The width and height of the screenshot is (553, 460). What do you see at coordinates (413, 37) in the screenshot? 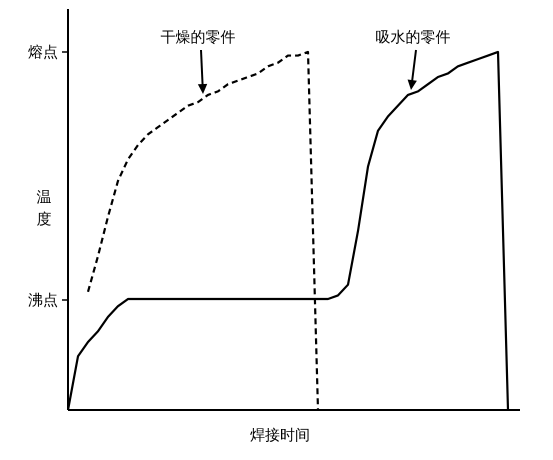
I see `text: 吸水的零件` at bounding box center [413, 37].